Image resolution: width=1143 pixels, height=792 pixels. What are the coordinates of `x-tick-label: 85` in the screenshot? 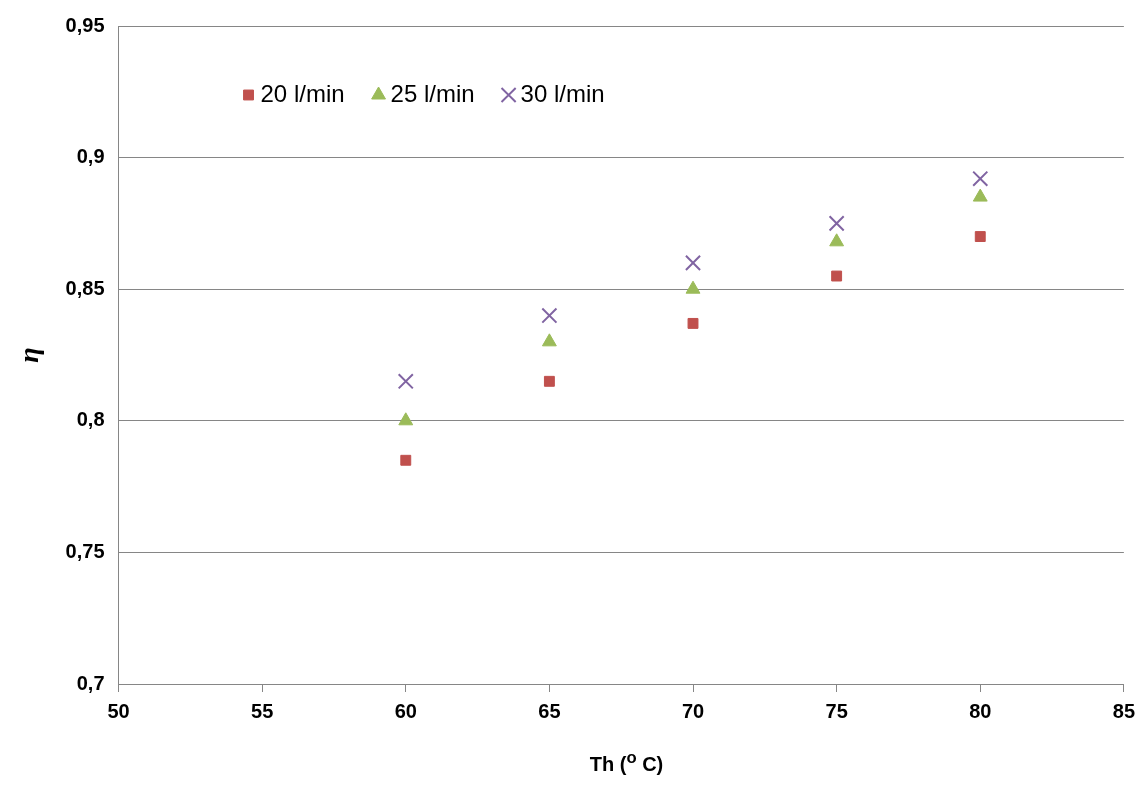 It's located at (1123, 710).